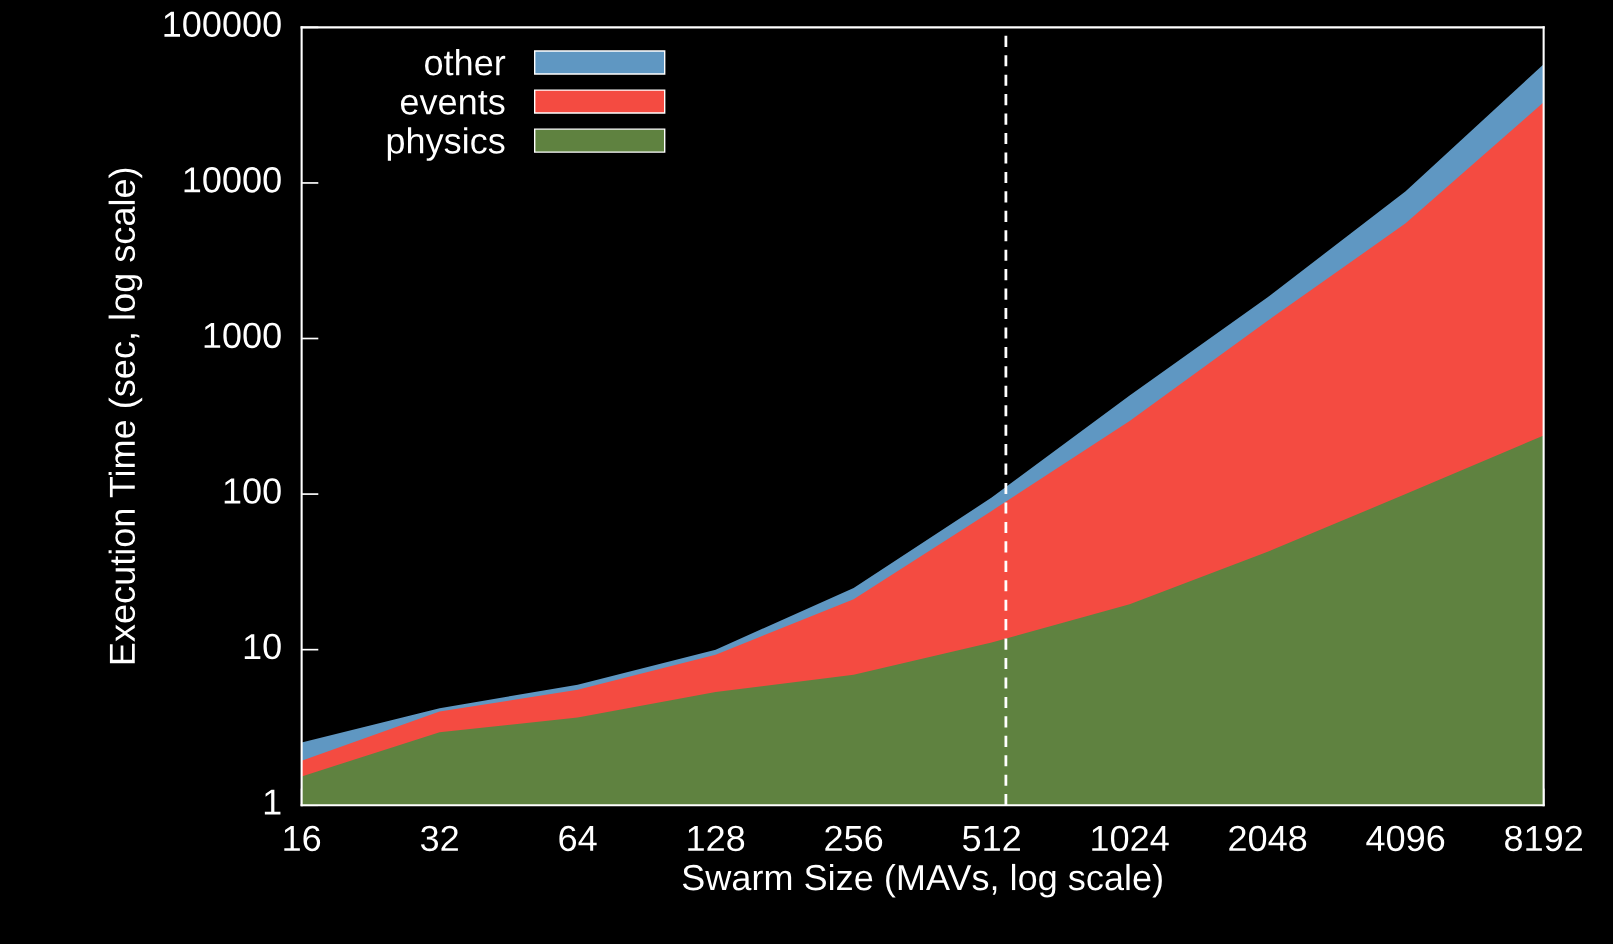 The width and height of the screenshot is (1613, 944). What do you see at coordinates (302, 838) in the screenshot?
I see `x-tick-label: 16` at bounding box center [302, 838].